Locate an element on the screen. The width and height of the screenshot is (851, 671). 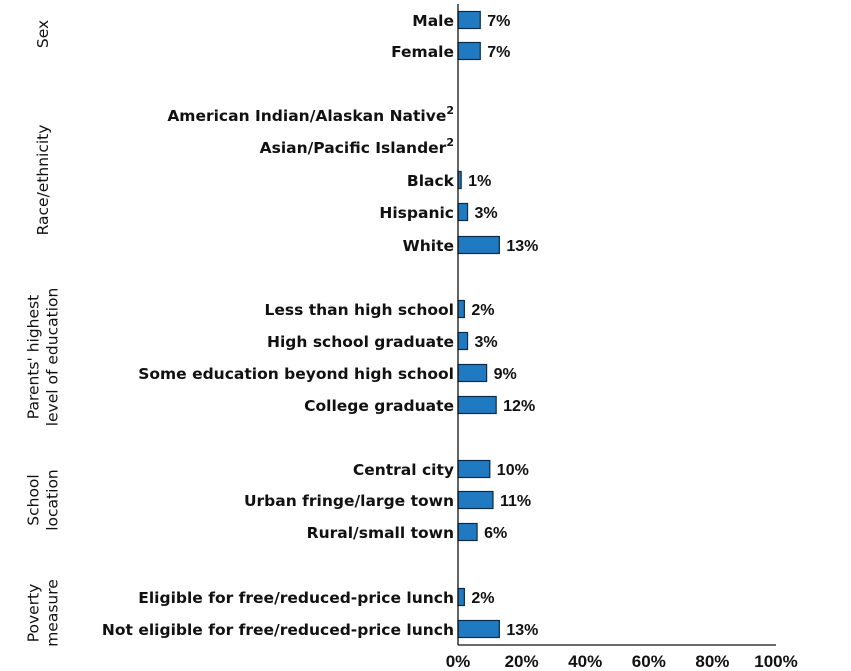
category-label-text: Asian/Pacific Islander is located at coordinates (353, 148).